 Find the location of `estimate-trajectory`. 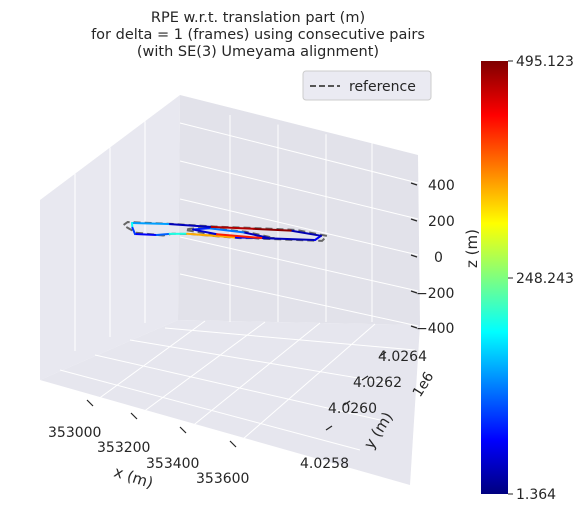

estimate-trajectory is located at coordinates (226, 231).